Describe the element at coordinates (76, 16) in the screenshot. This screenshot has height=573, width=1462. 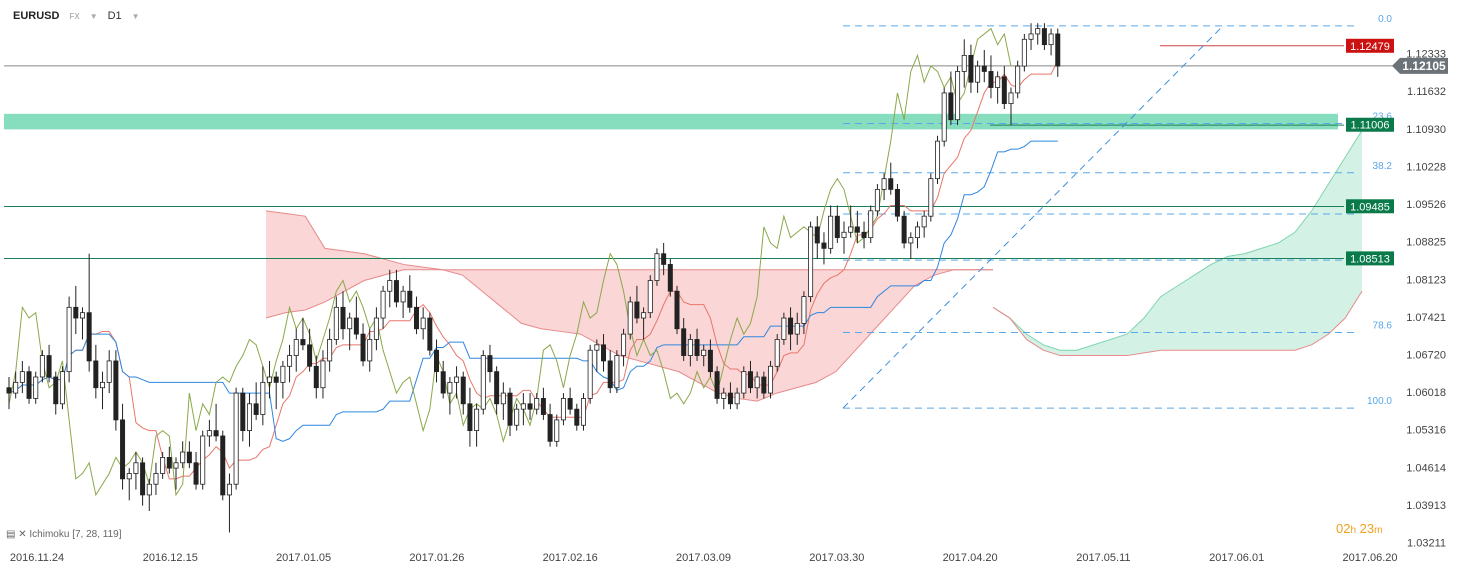
I see `chart-header: EURUSD FX ▼ D1 ▼` at that location.